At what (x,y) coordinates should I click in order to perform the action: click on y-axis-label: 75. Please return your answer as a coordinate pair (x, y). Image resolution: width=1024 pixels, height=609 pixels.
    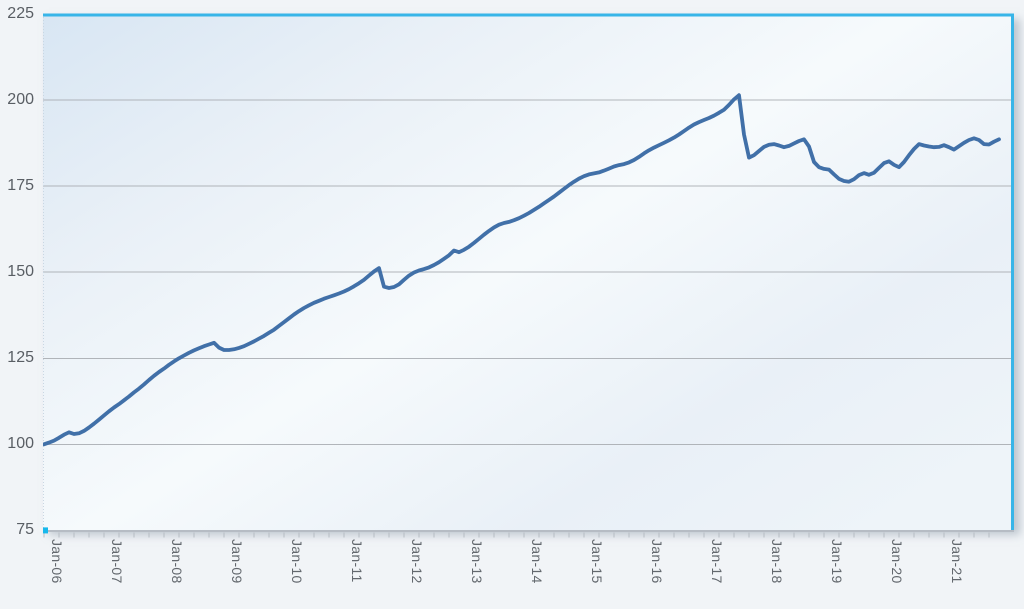
    Looking at the image, I should click on (25, 530).